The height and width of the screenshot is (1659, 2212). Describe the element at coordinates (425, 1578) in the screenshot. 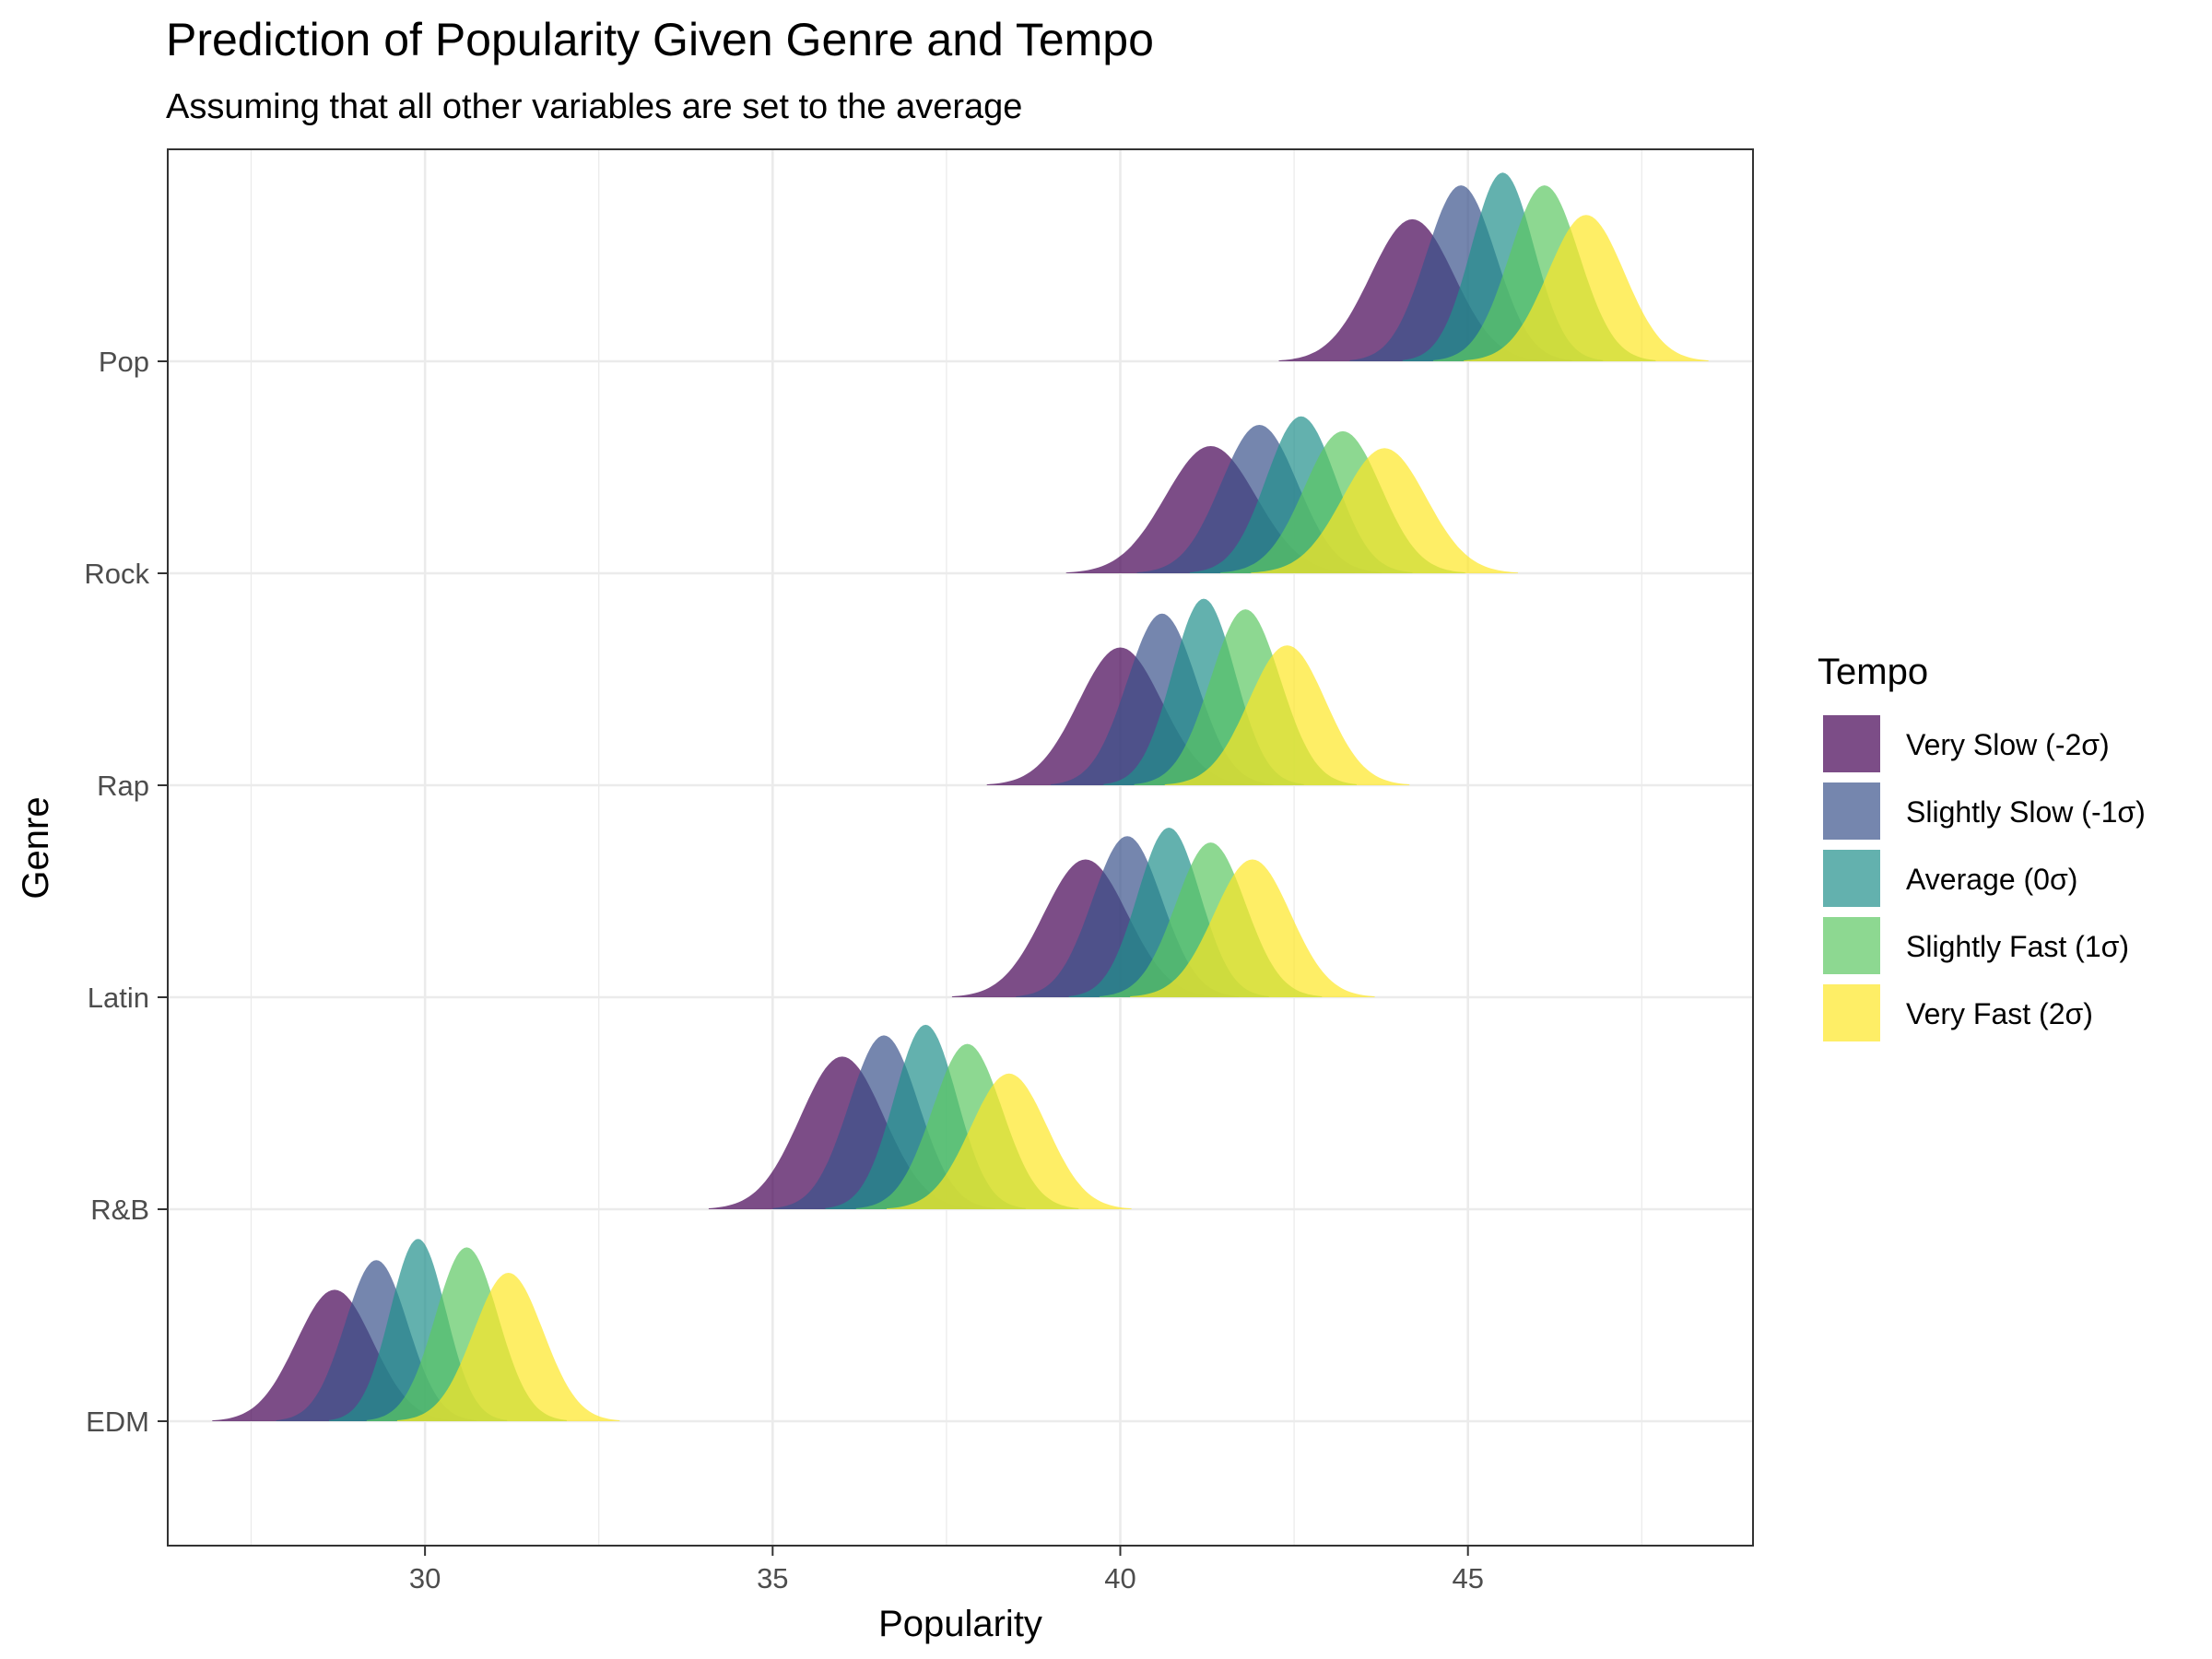

I see `x-tick-label: 30` at that location.